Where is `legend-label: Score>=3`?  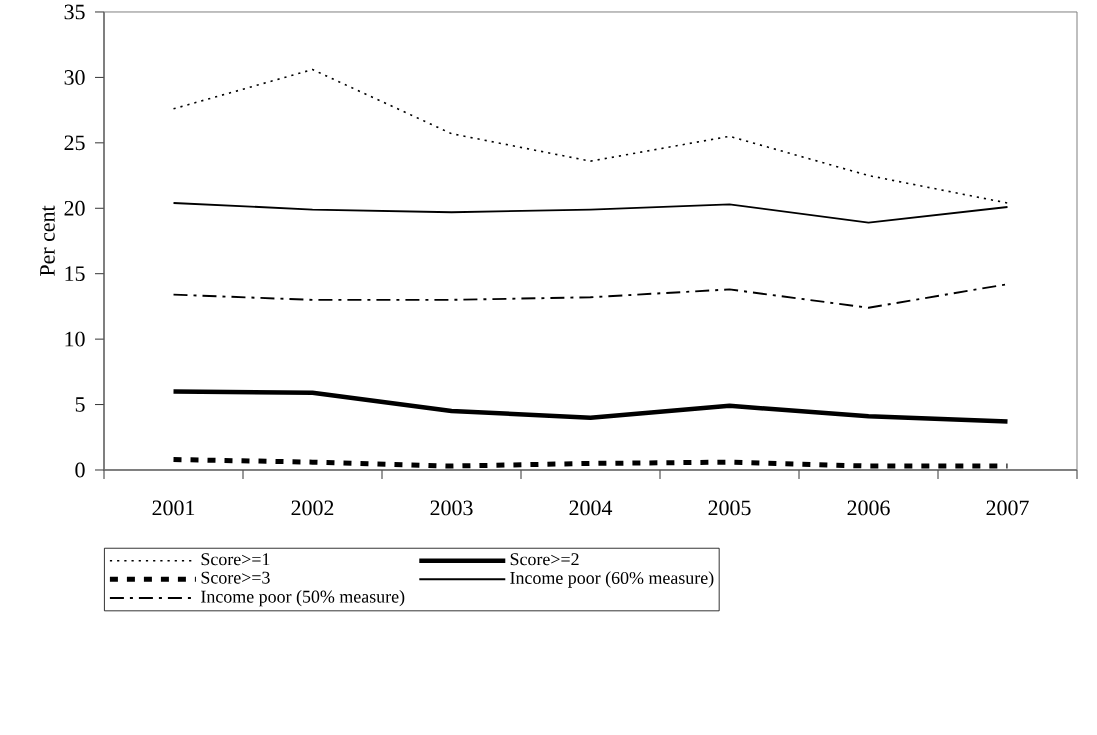 legend-label: Score>=3 is located at coordinates (235, 577).